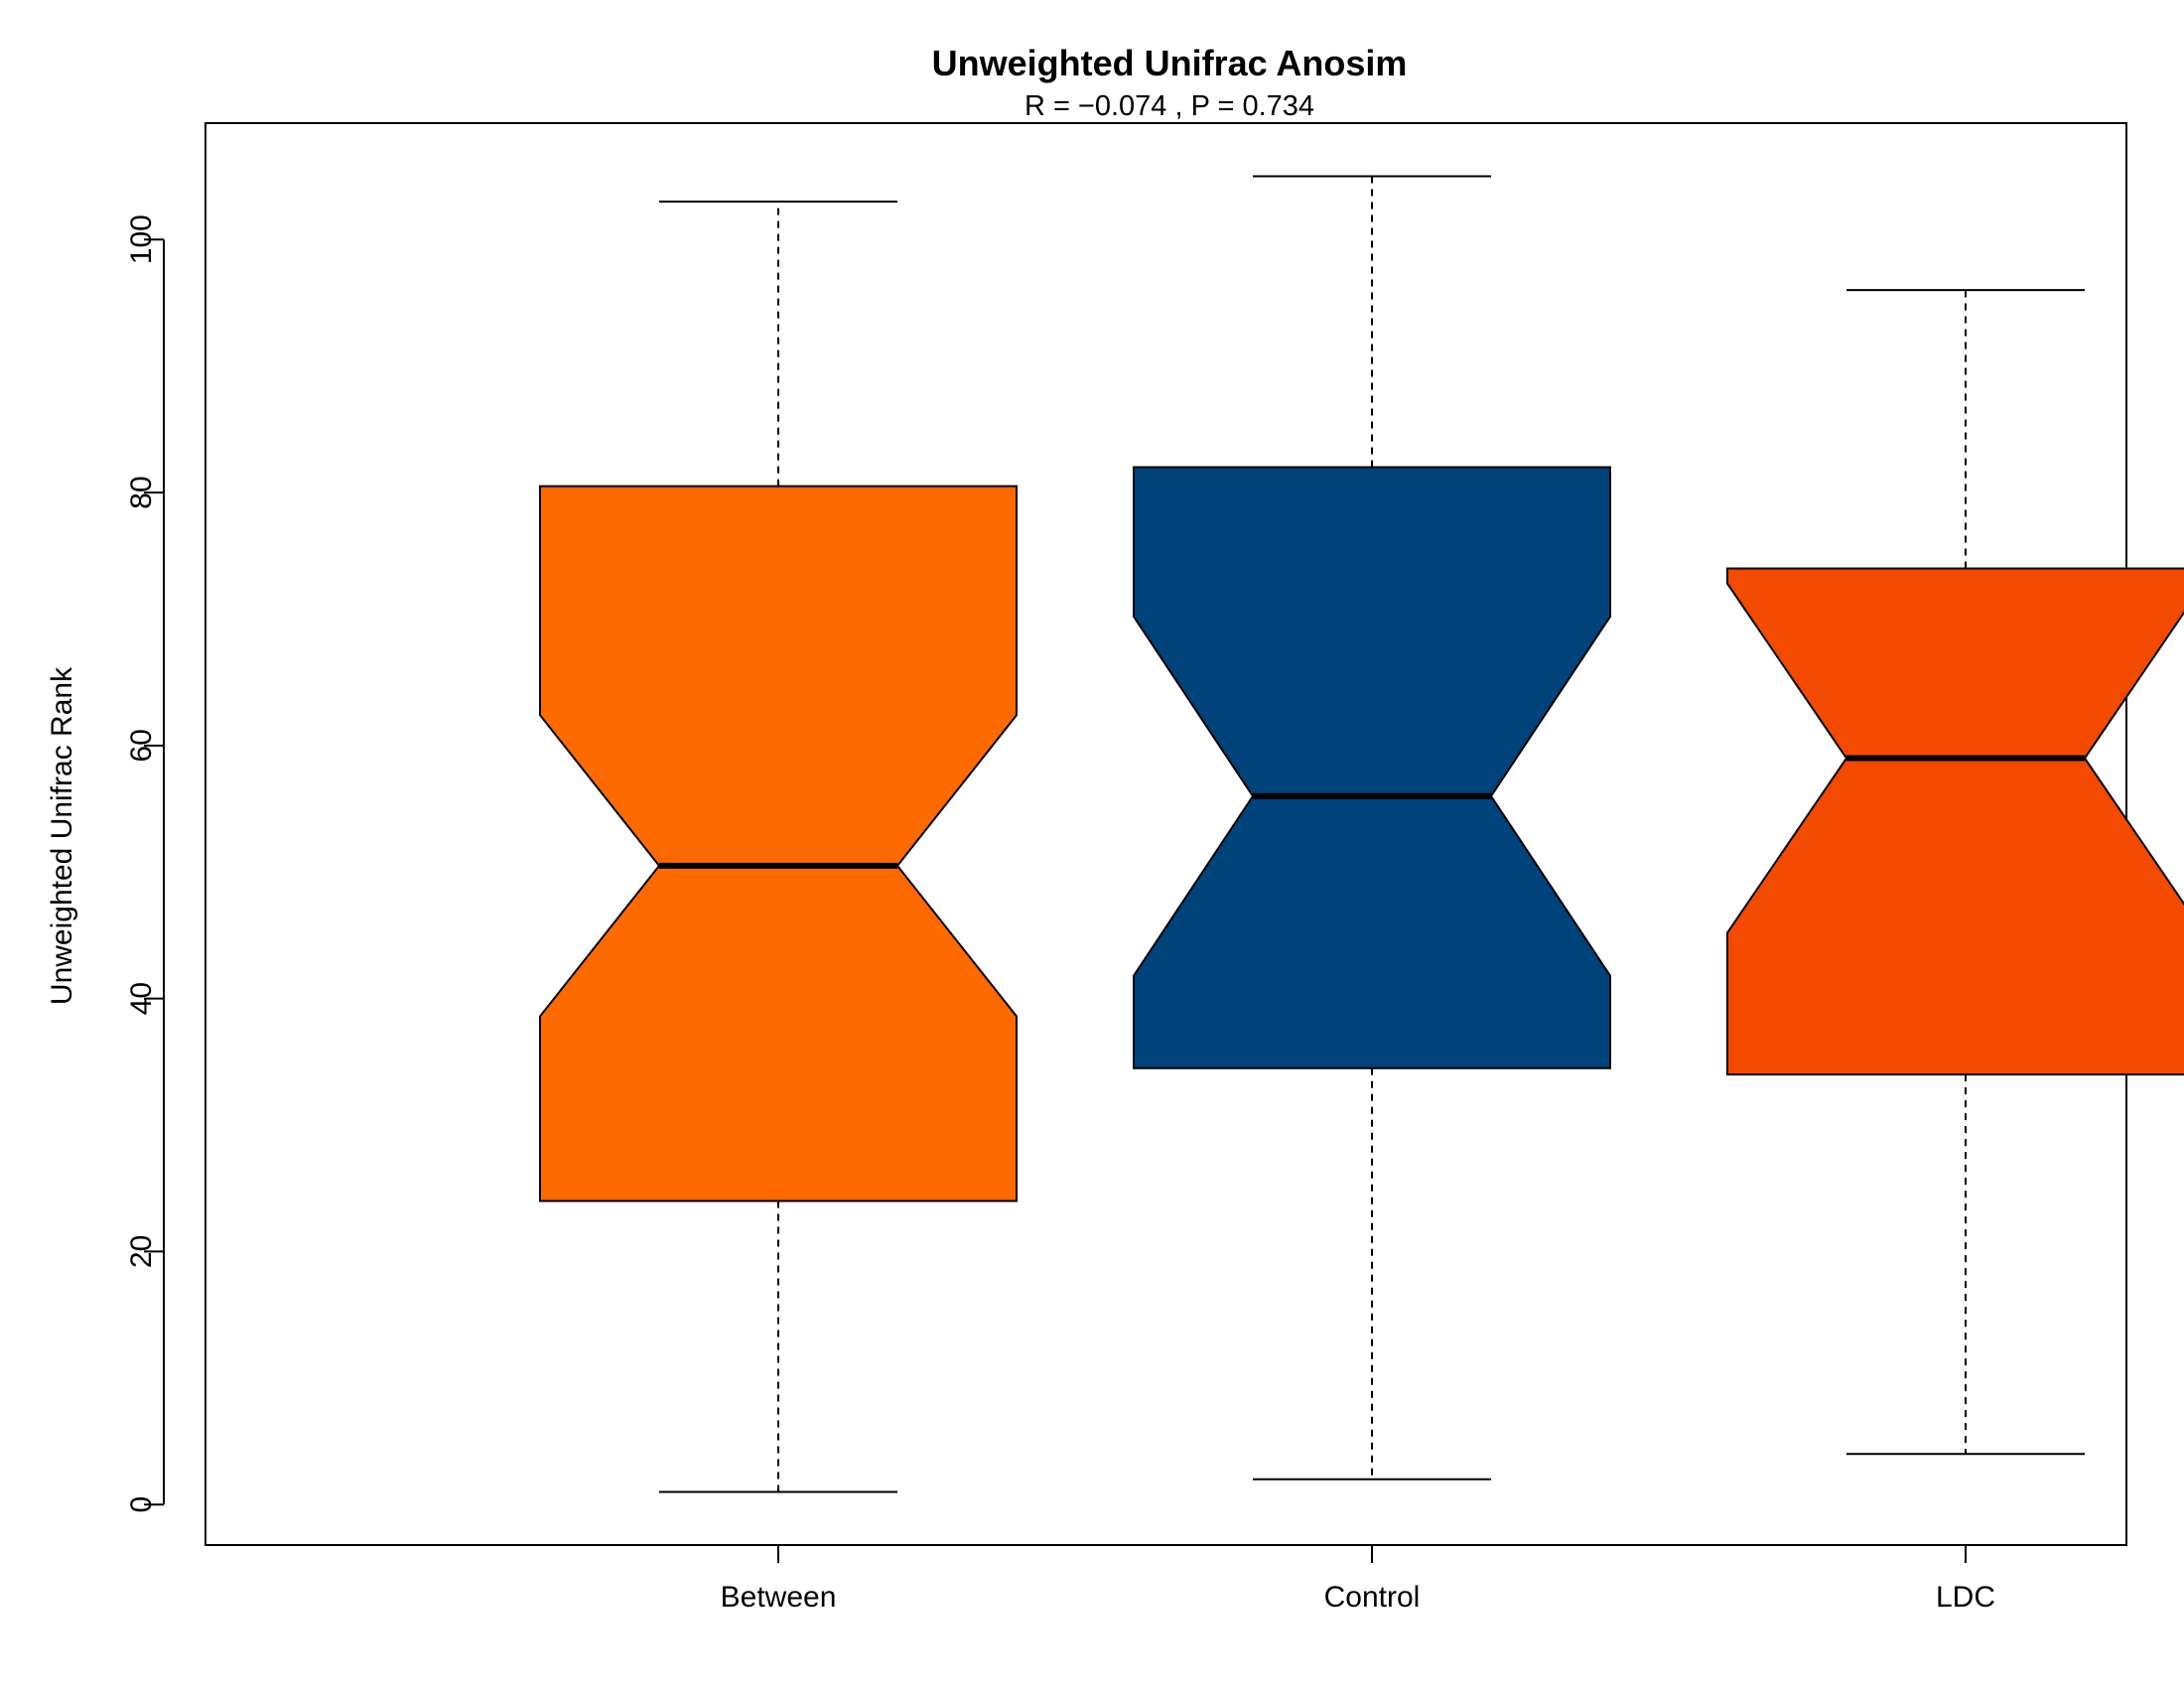 Image resolution: width=2184 pixels, height=1693 pixels. What do you see at coordinates (141, 1504) in the screenshot?
I see `y-tick-label: 0` at bounding box center [141, 1504].